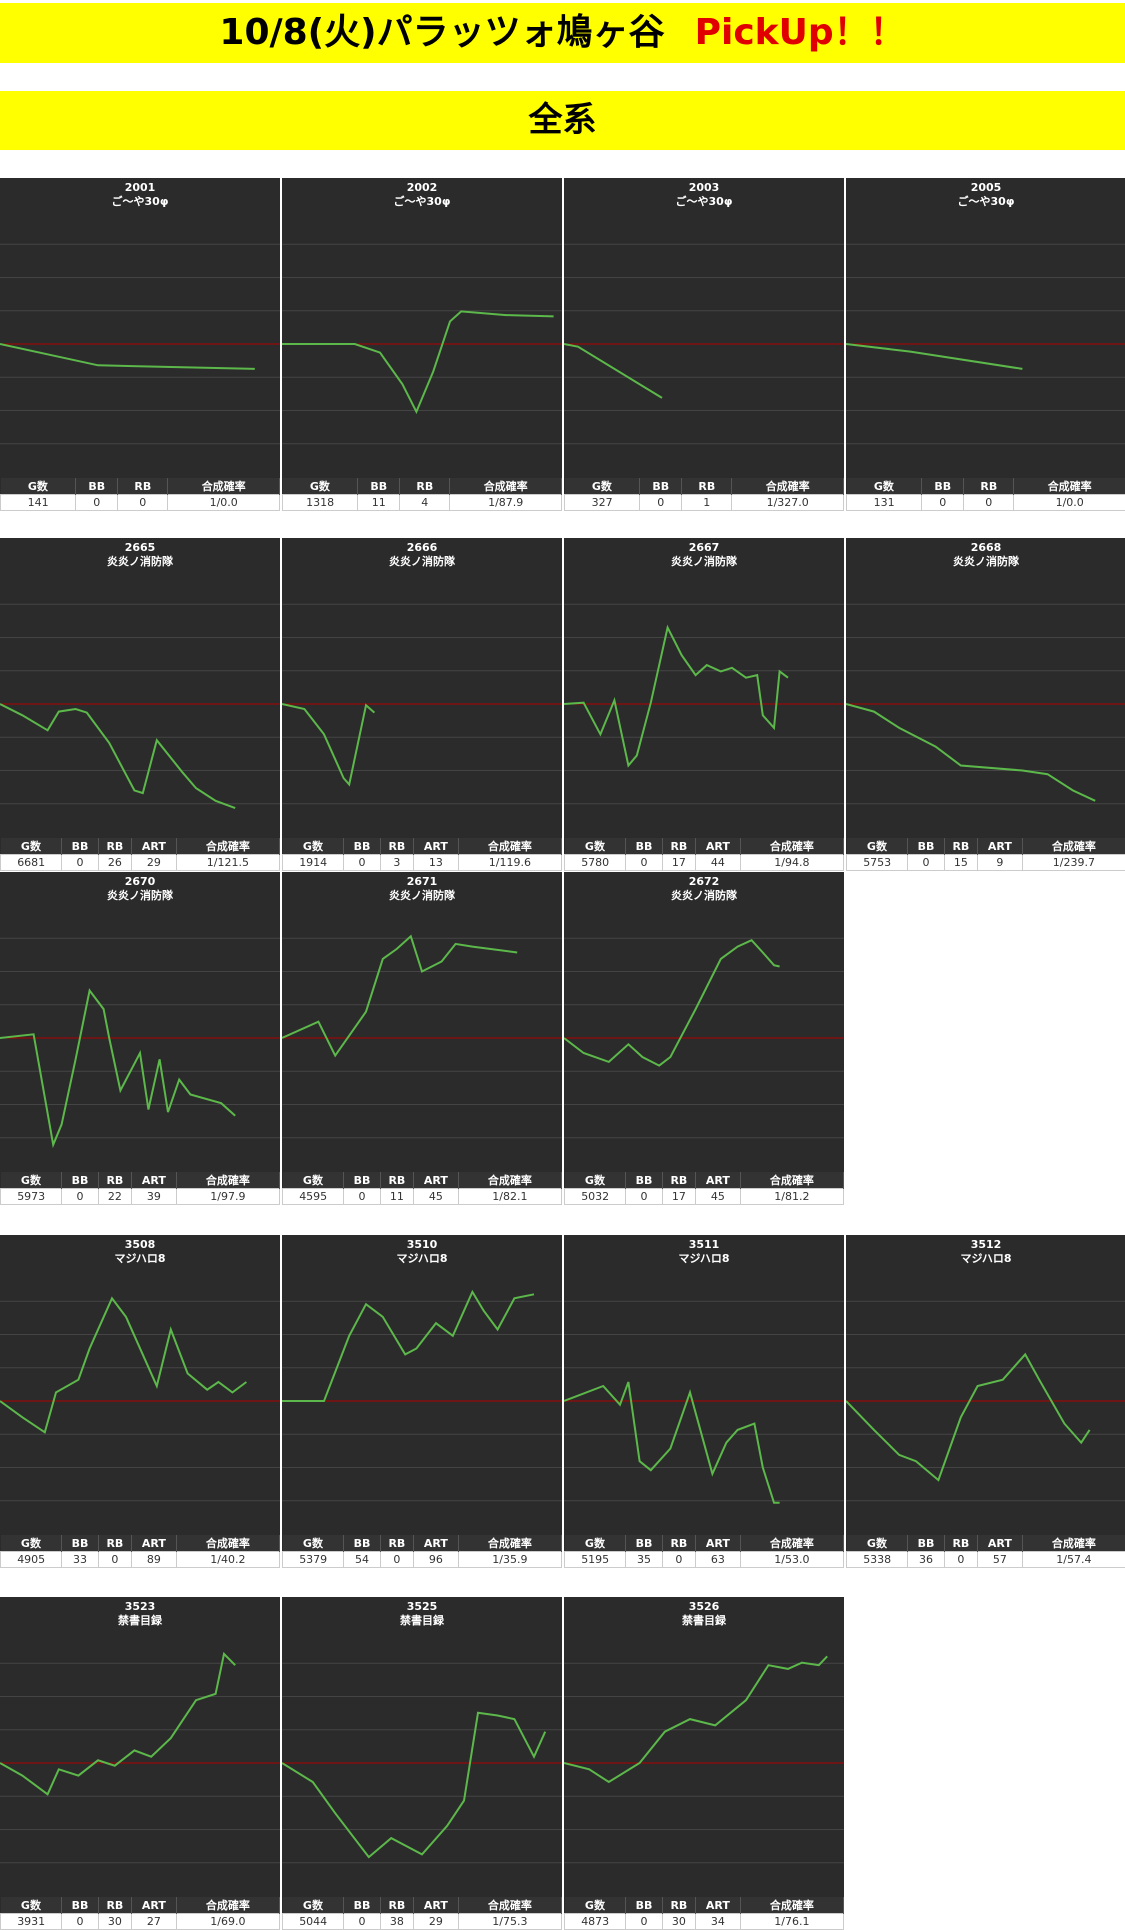  I want to click on data-cell: 1/35.9, so click(510, 1559).